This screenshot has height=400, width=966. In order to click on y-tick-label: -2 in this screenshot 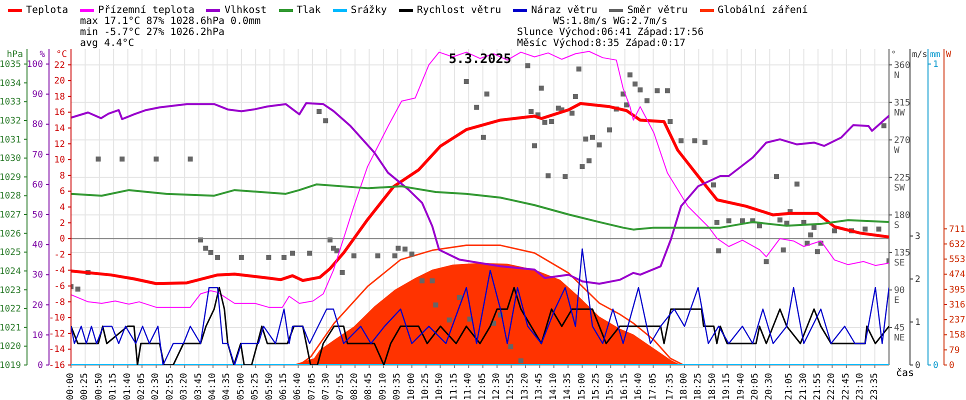, I will do `click(59, 255)`.